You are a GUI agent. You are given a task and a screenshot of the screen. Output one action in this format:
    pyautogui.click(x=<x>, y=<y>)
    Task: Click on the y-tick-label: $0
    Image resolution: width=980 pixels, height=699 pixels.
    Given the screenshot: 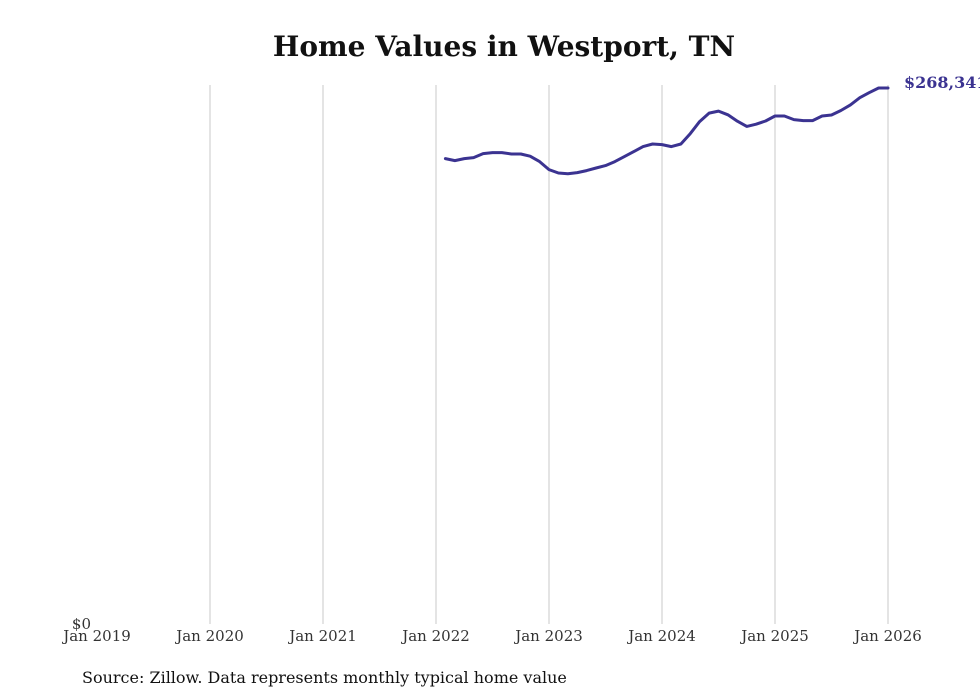 What is the action you would take?
    pyautogui.click(x=81, y=624)
    